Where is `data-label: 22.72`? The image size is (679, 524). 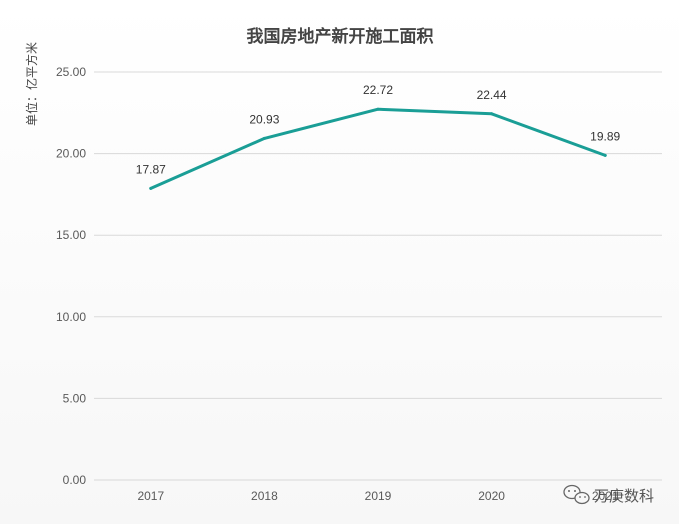
data-label: 22.72 is located at coordinates (378, 90).